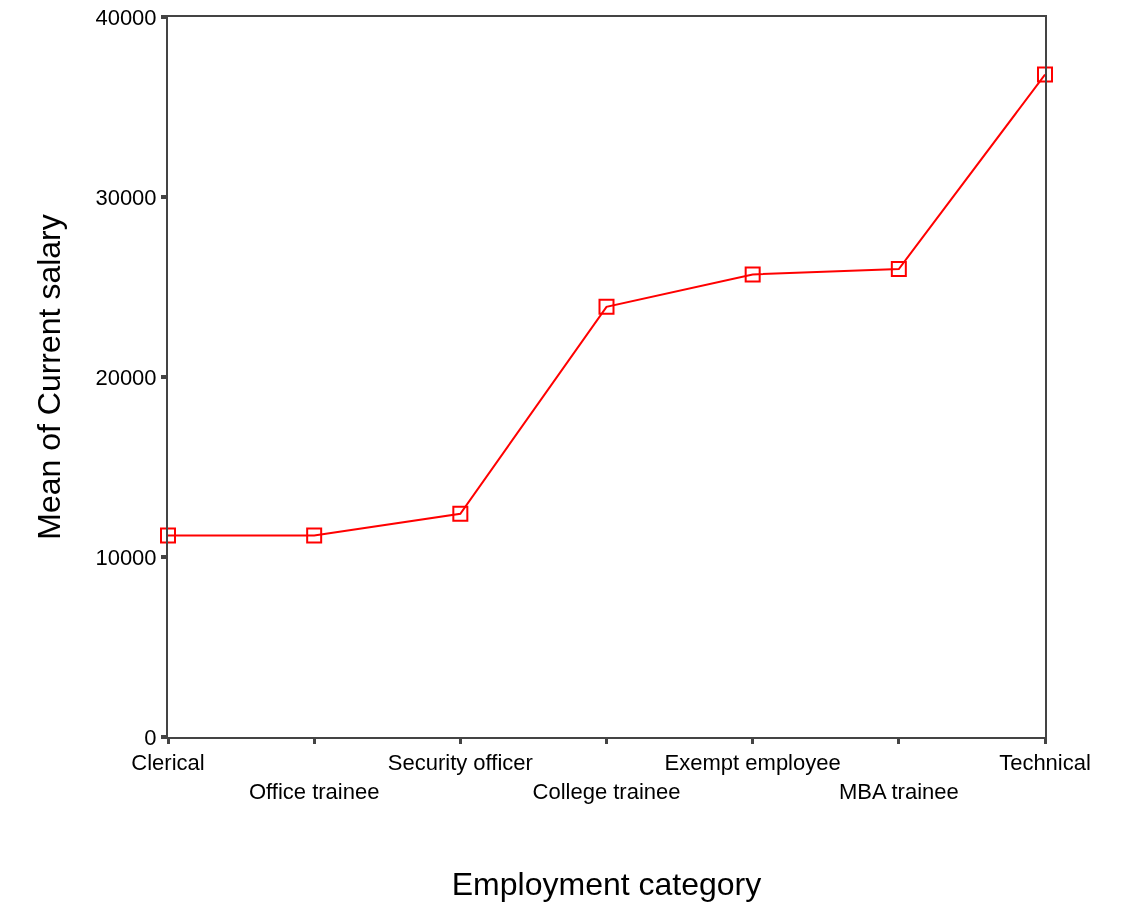  I want to click on x-axis-title: Employment category, so click(606, 884).